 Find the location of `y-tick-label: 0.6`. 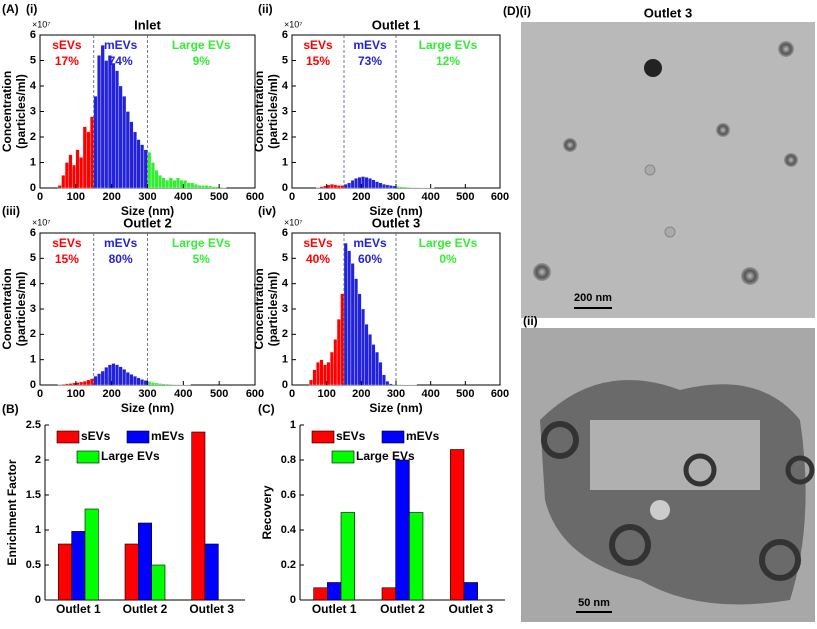

y-tick-label: 0.6 is located at coordinates (288, 495).